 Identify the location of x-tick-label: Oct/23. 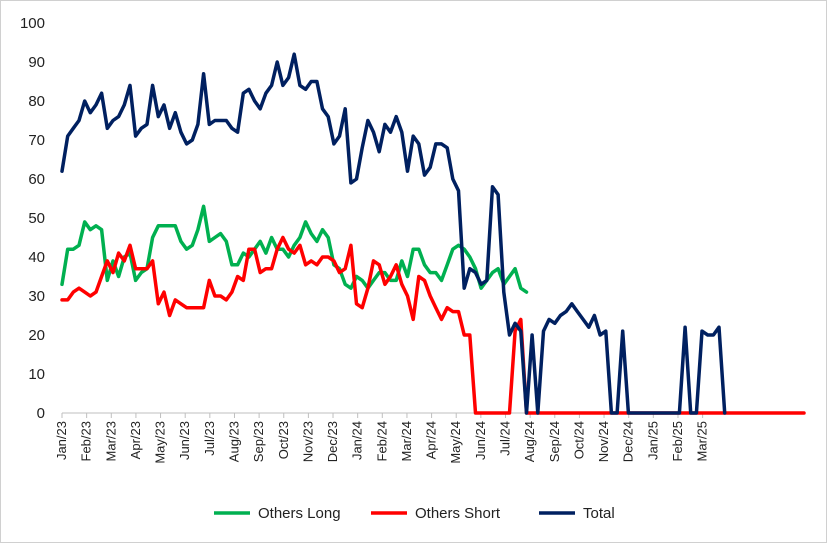
(283, 440).